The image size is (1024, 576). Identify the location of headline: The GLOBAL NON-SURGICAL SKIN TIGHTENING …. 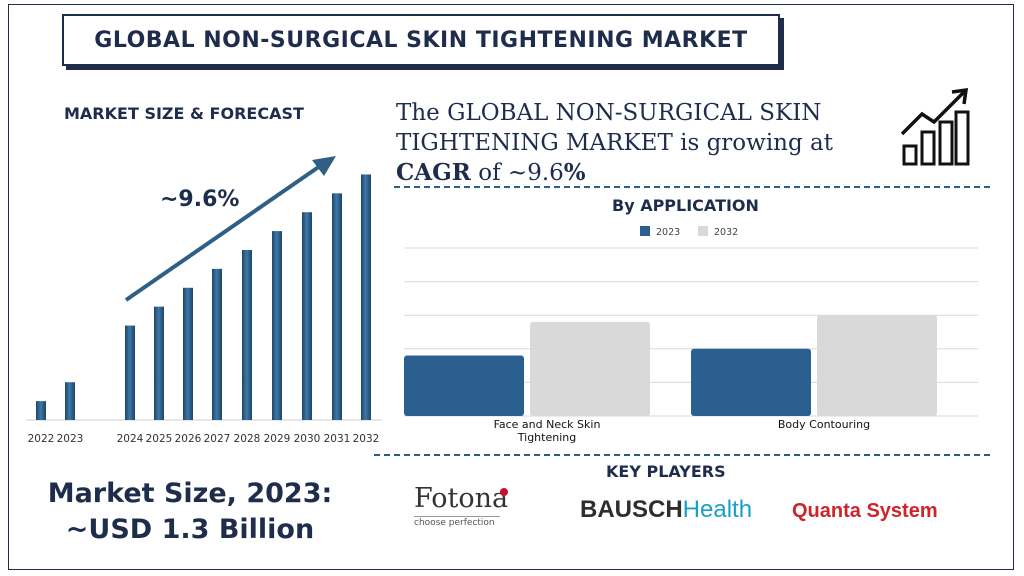
(636, 143).